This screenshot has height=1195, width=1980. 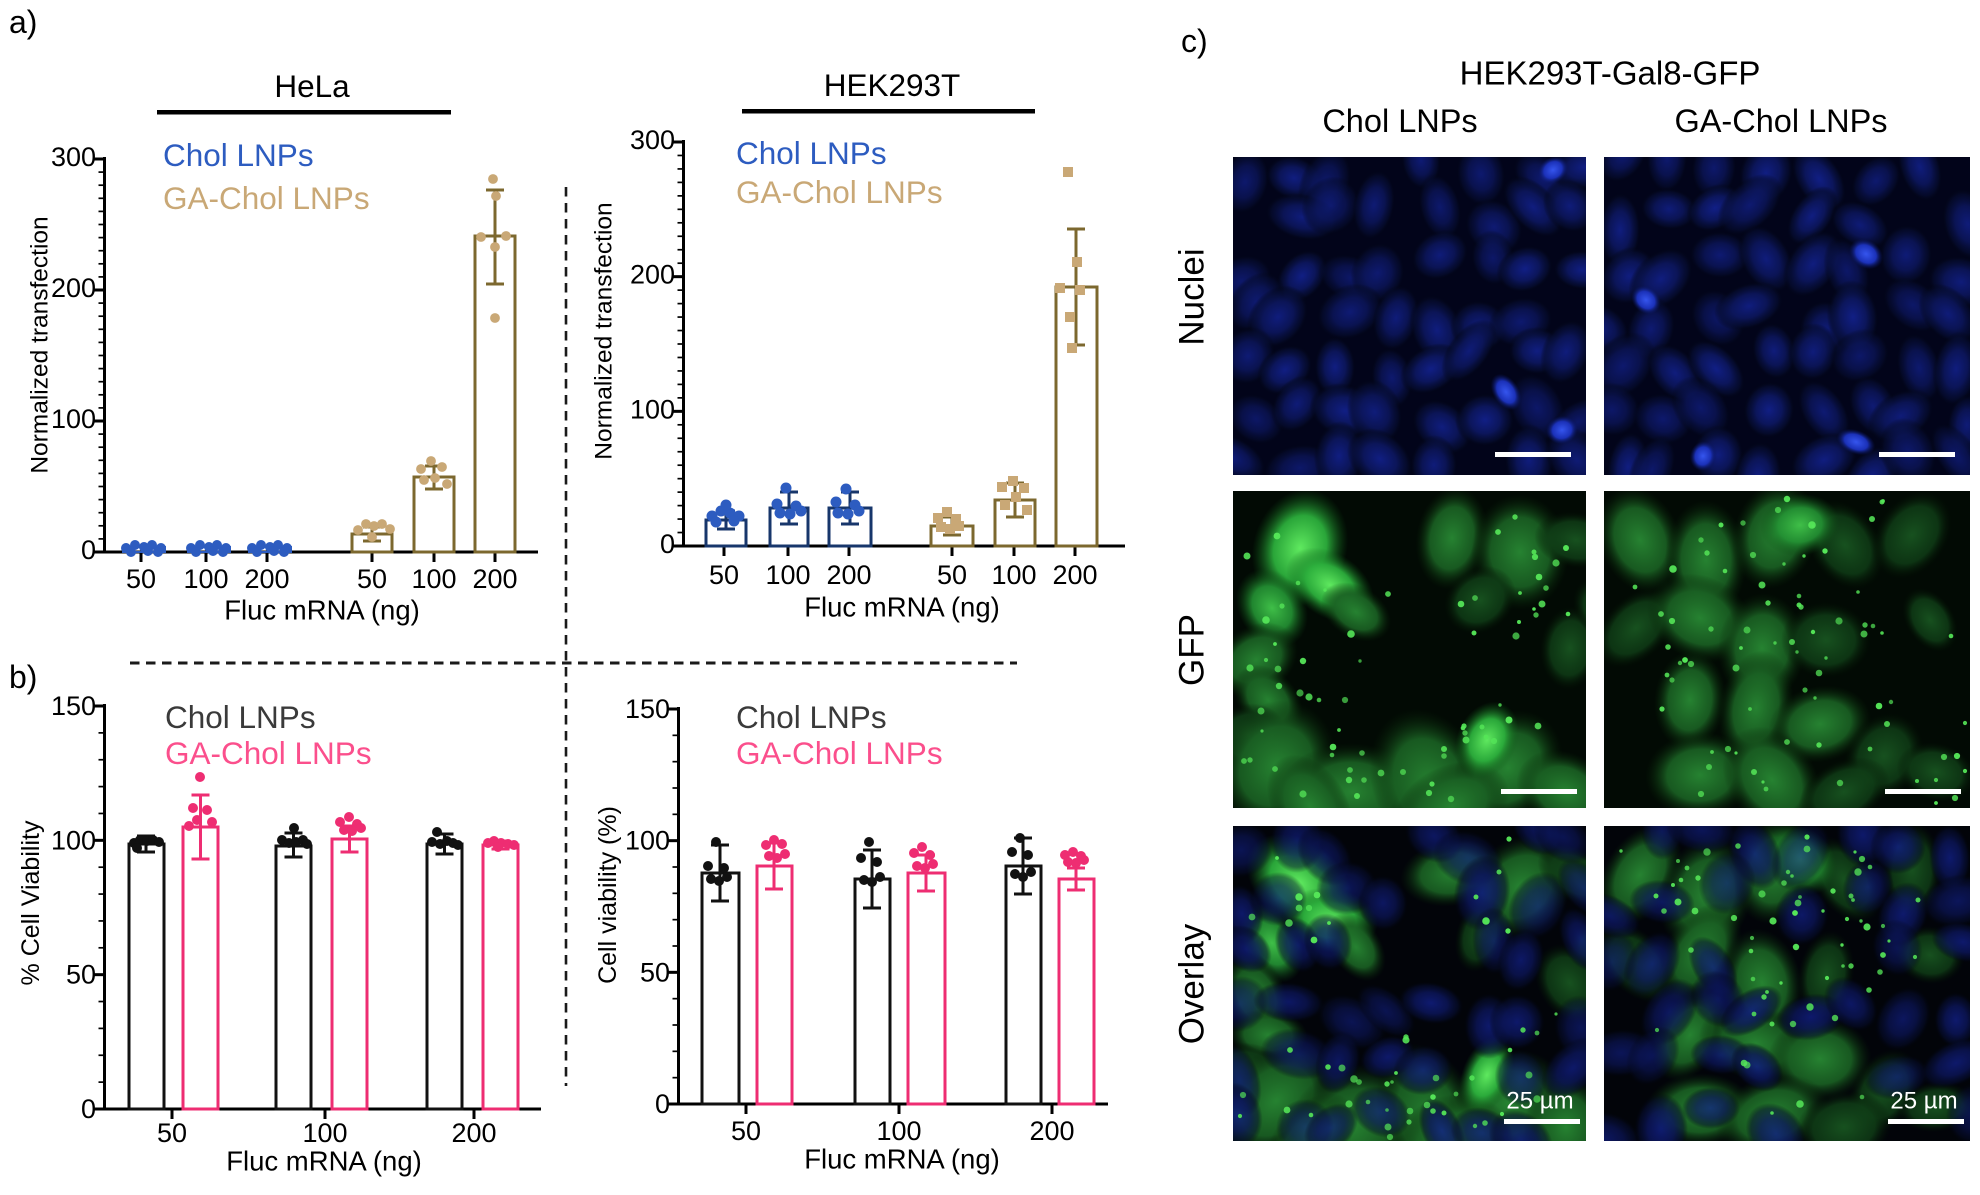 I want to click on svg-text: Nuclei, so click(x=1192, y=296).